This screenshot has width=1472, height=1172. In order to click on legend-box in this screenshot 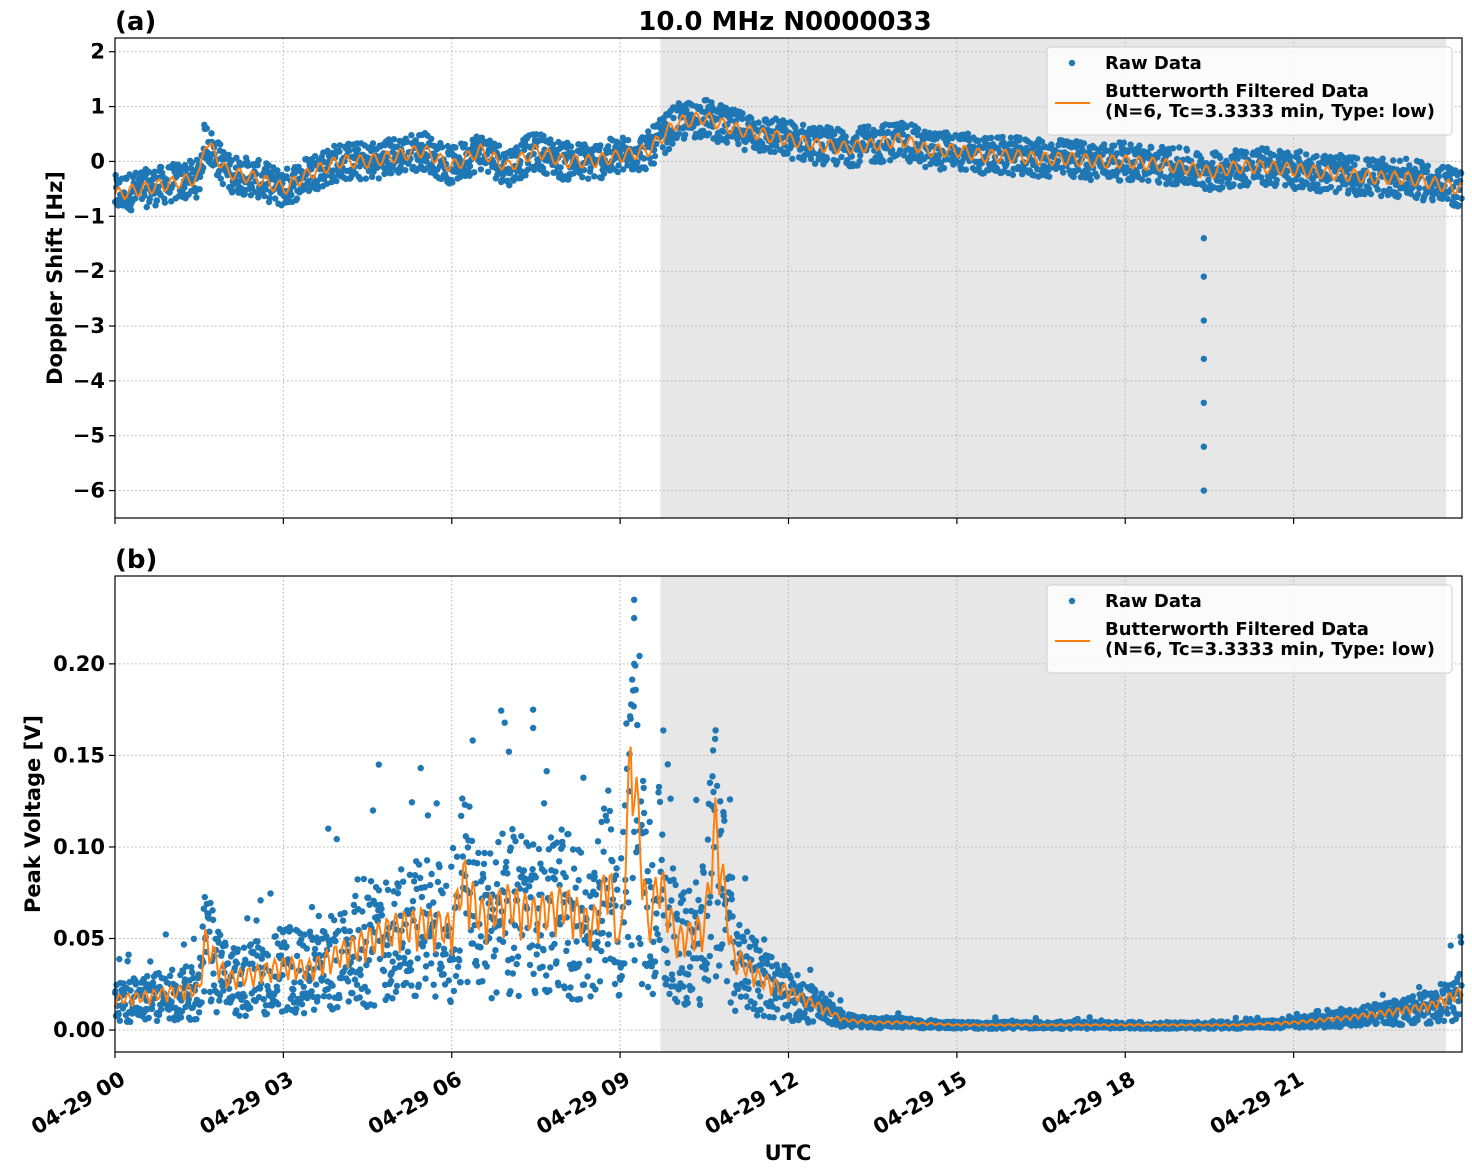, I will do `click(1249, 91)`.